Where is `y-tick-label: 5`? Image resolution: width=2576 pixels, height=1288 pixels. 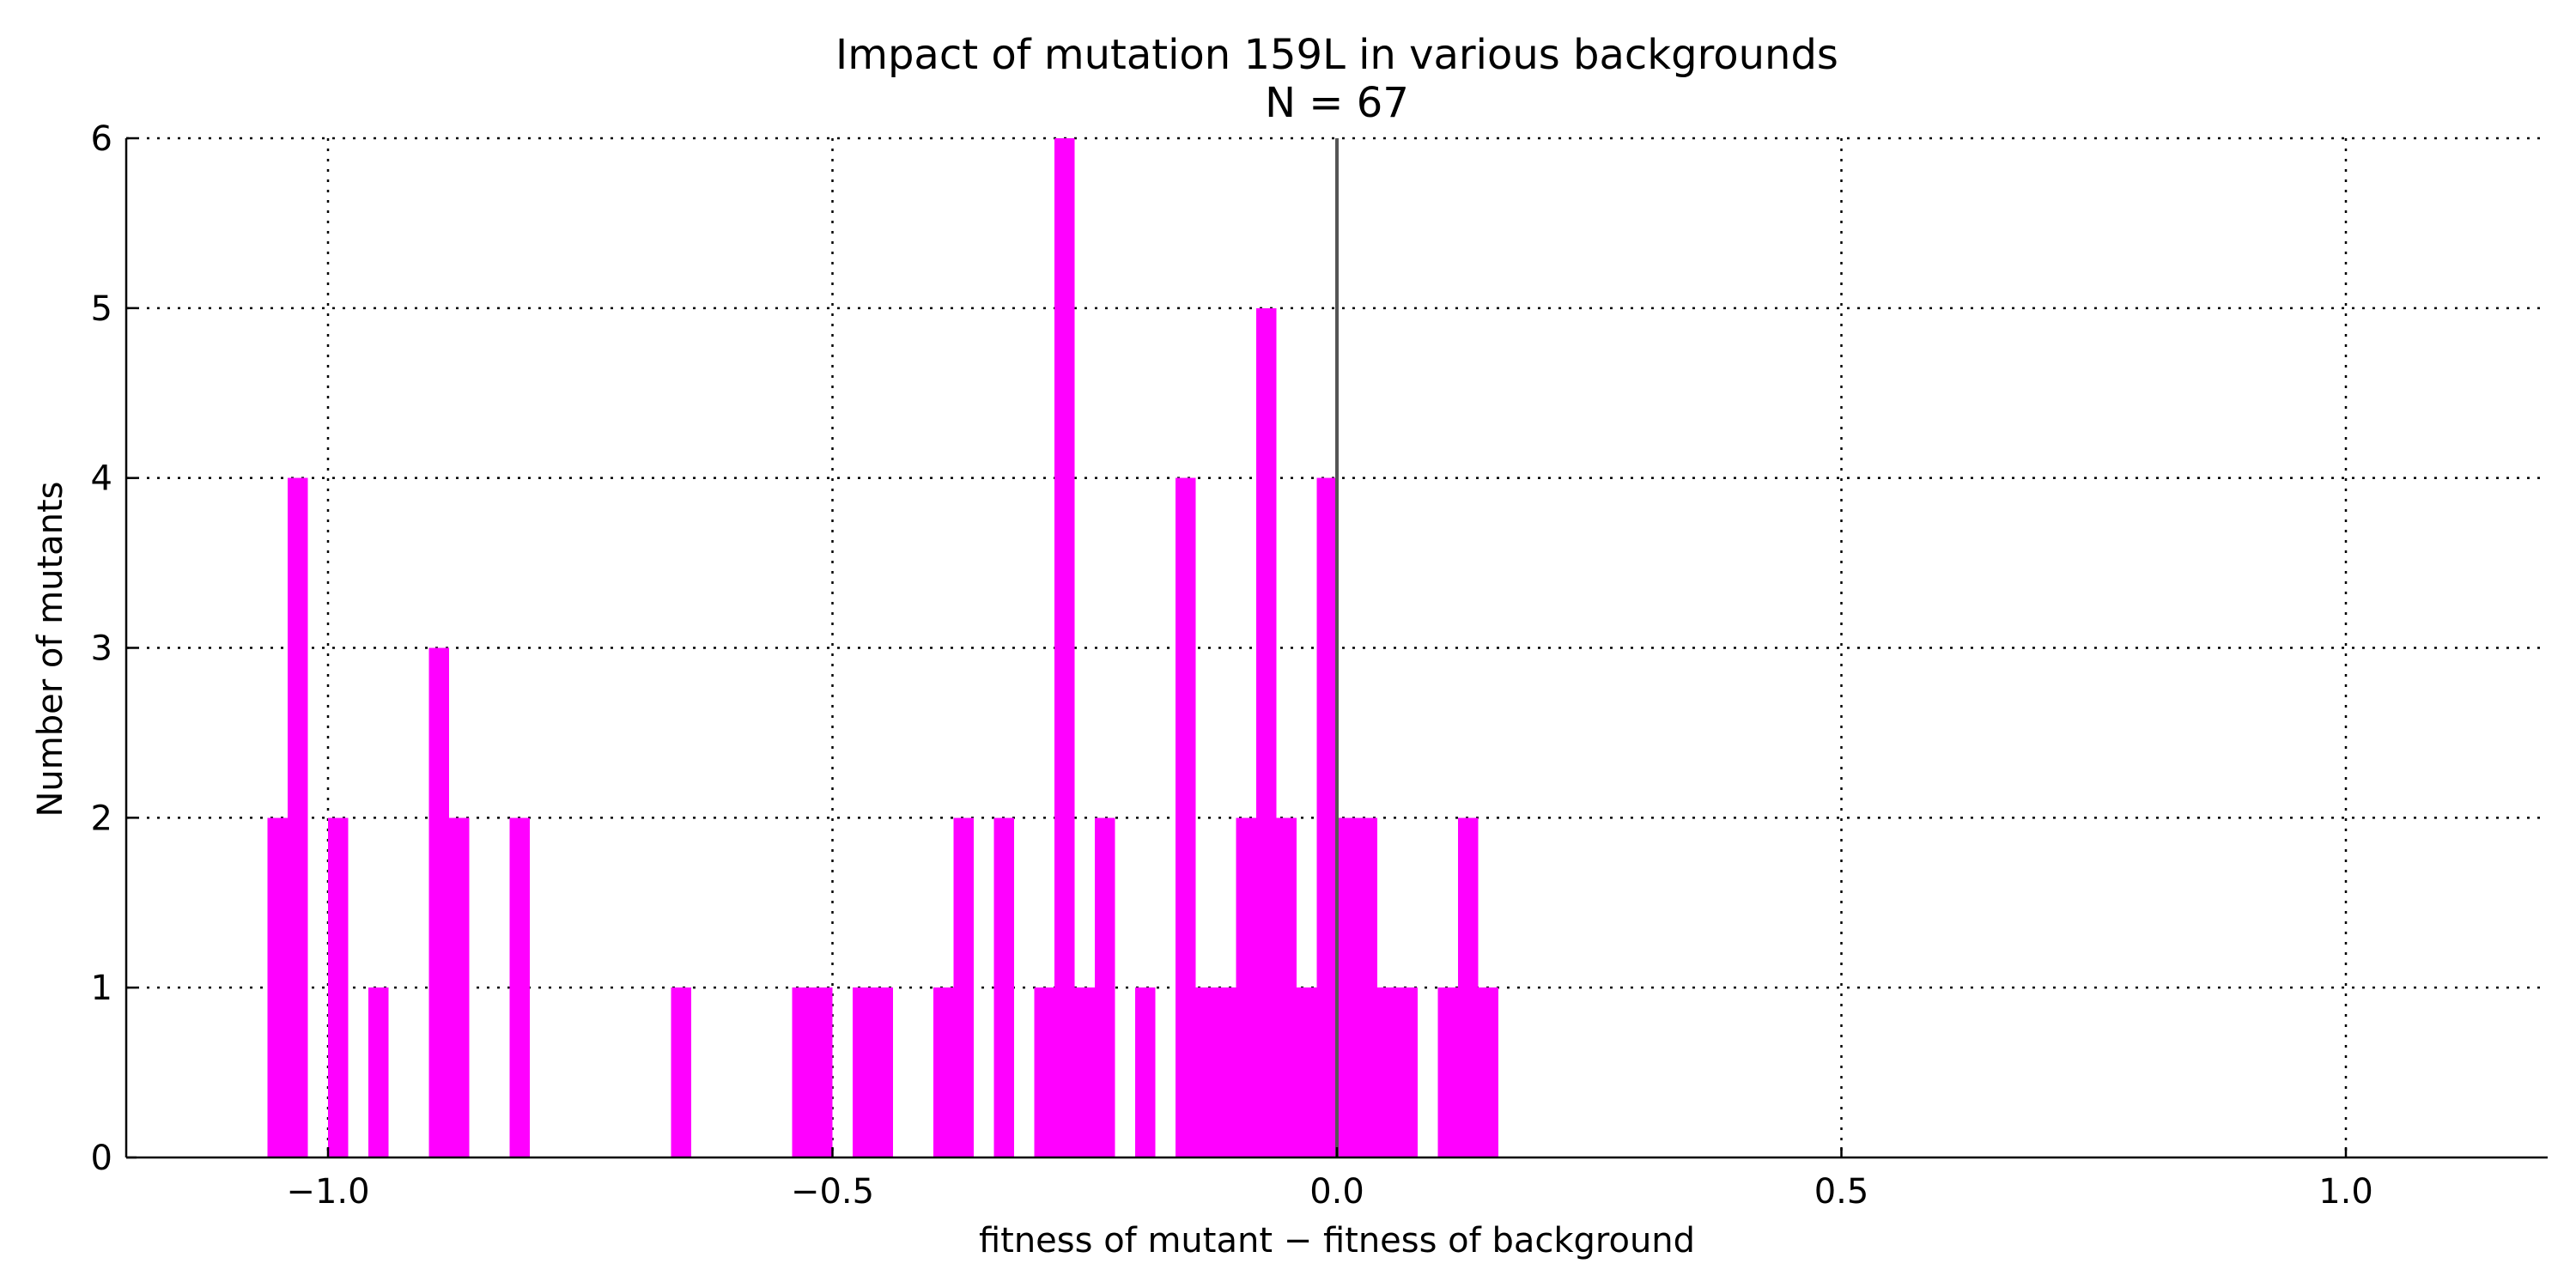 y-tick-label: 5 is located at coordinates (101, 309).